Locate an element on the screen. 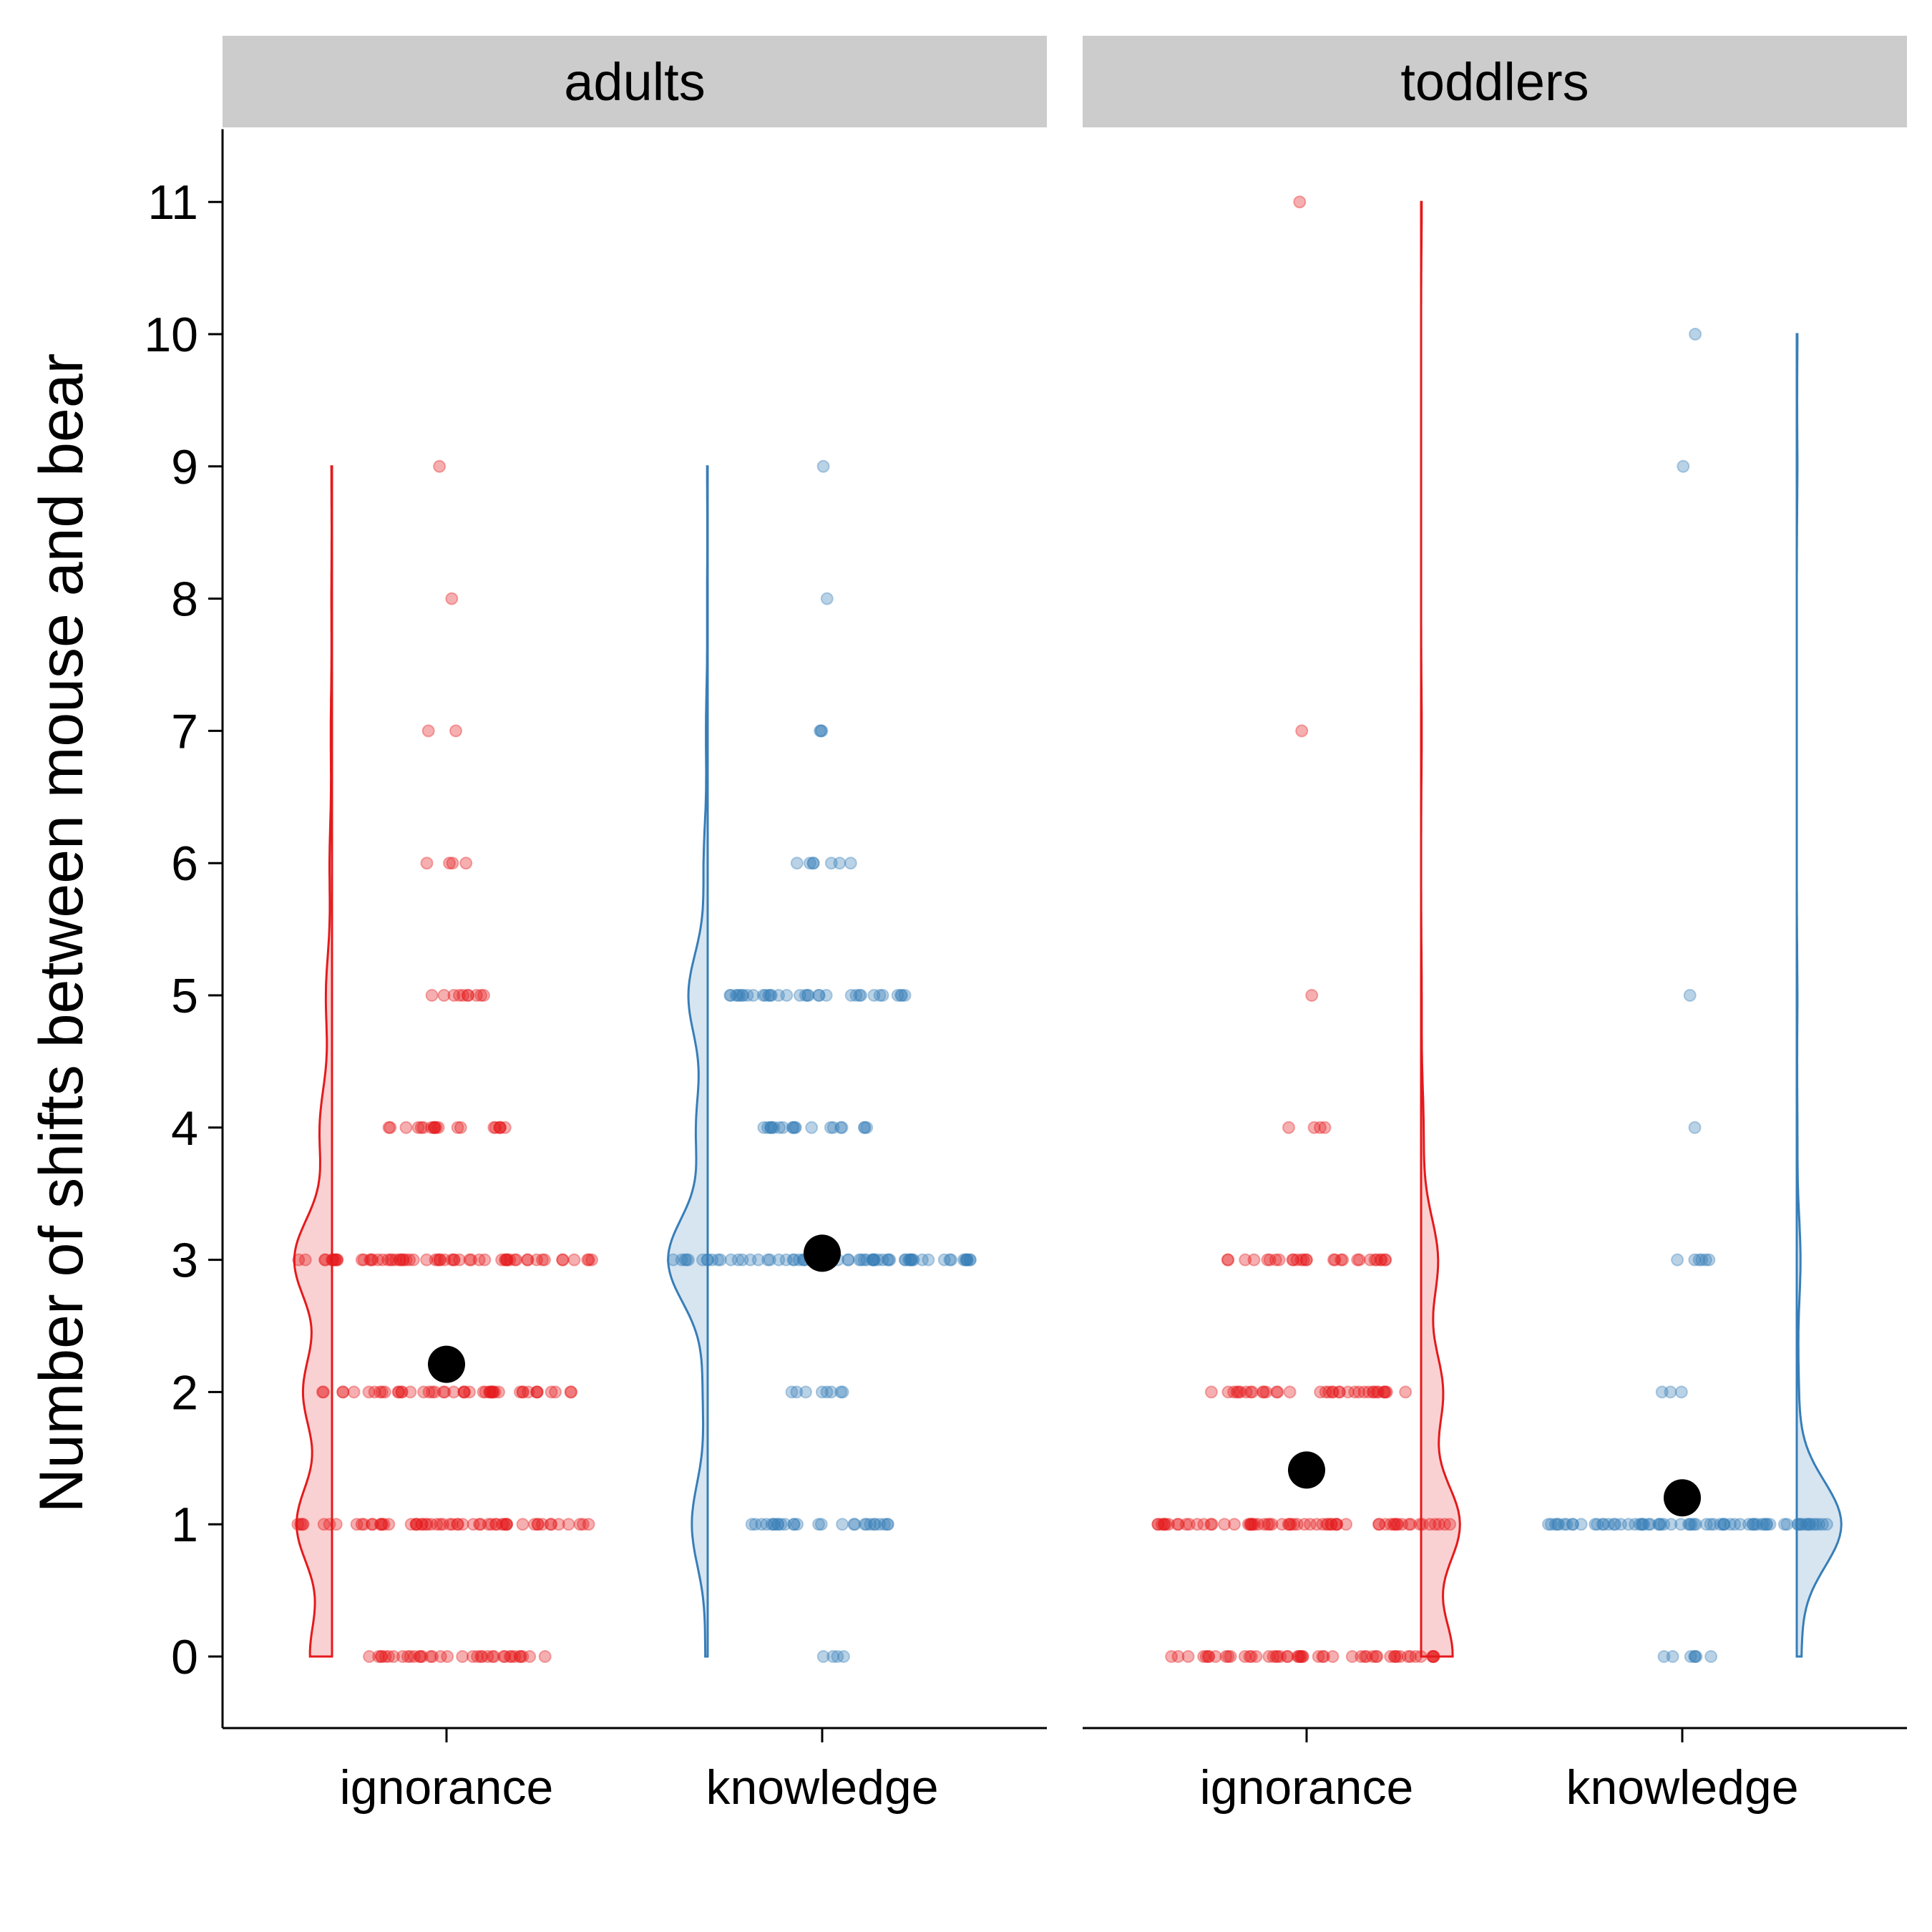 This screenshot has width=1932, height=1932. y-tick-label: 8 is located at coordinates (184, 599).